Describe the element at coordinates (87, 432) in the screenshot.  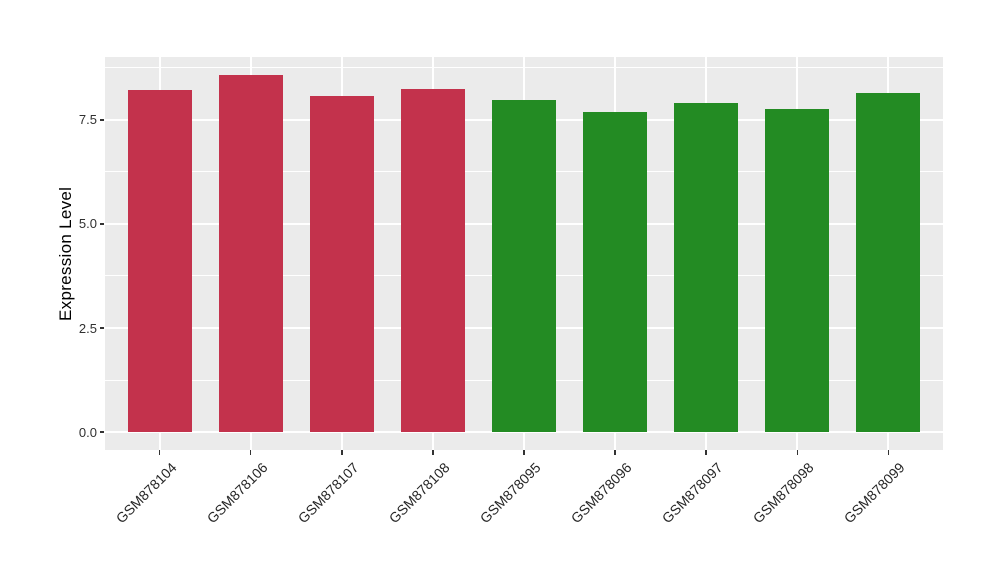
I see `y-tick-label: 0.0` at that location.